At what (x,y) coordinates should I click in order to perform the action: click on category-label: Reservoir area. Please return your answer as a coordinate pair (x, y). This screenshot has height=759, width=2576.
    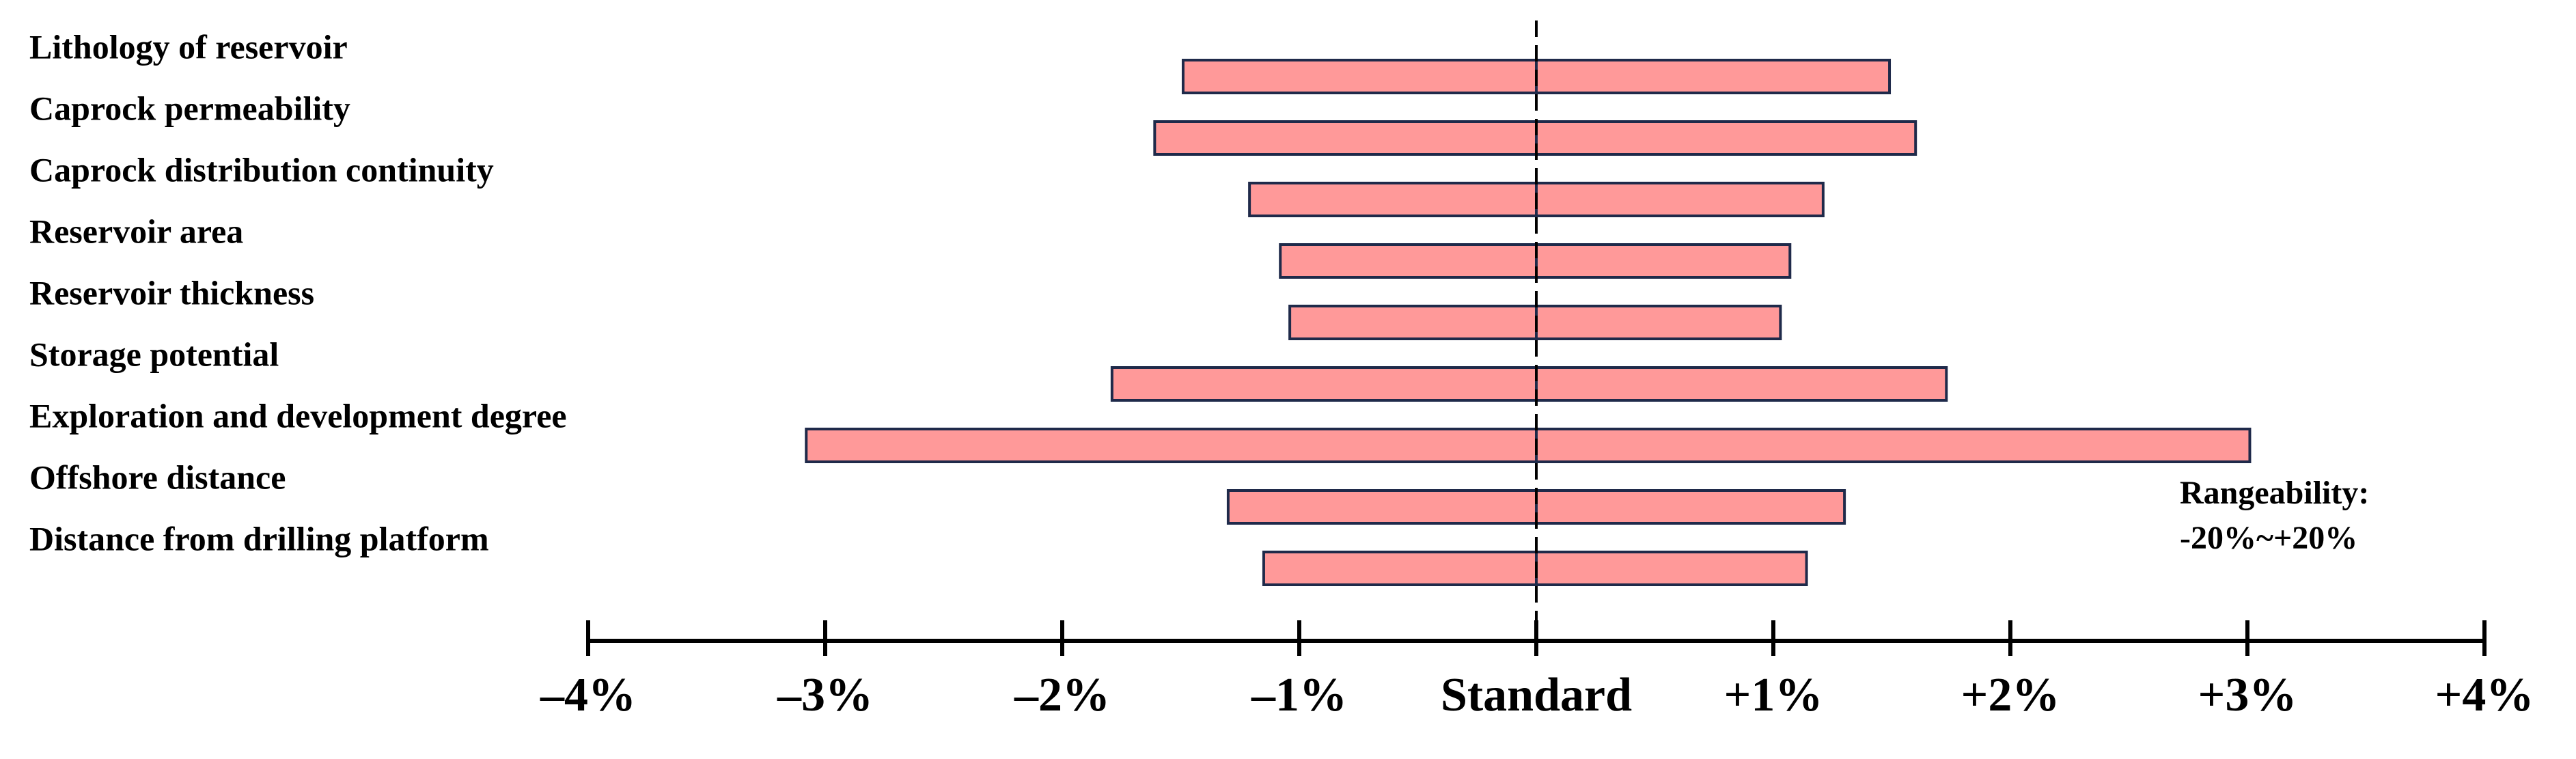
    Looking at the image, I should click on (136, 231).